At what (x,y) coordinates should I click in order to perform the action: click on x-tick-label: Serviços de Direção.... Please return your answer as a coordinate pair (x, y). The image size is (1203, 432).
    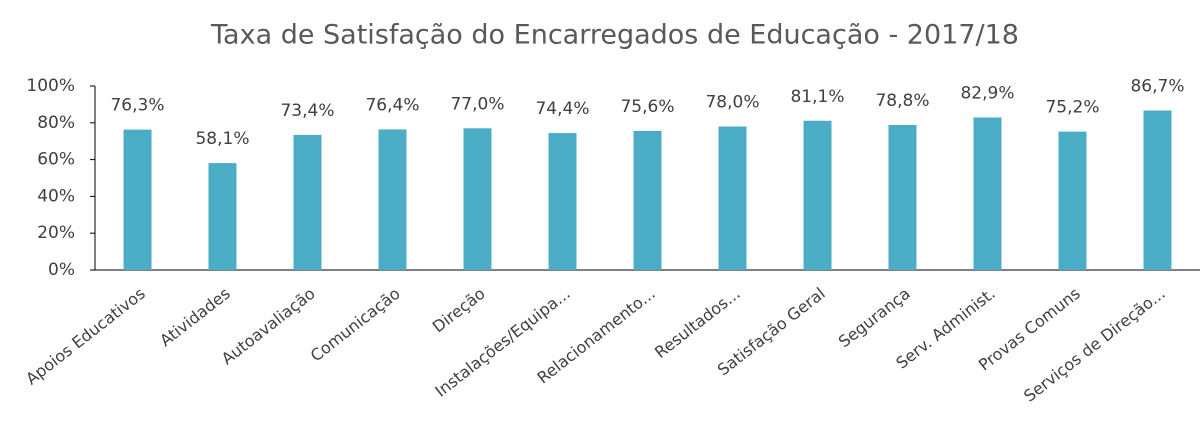
    Looking at the image, I should click on (1094, 345).